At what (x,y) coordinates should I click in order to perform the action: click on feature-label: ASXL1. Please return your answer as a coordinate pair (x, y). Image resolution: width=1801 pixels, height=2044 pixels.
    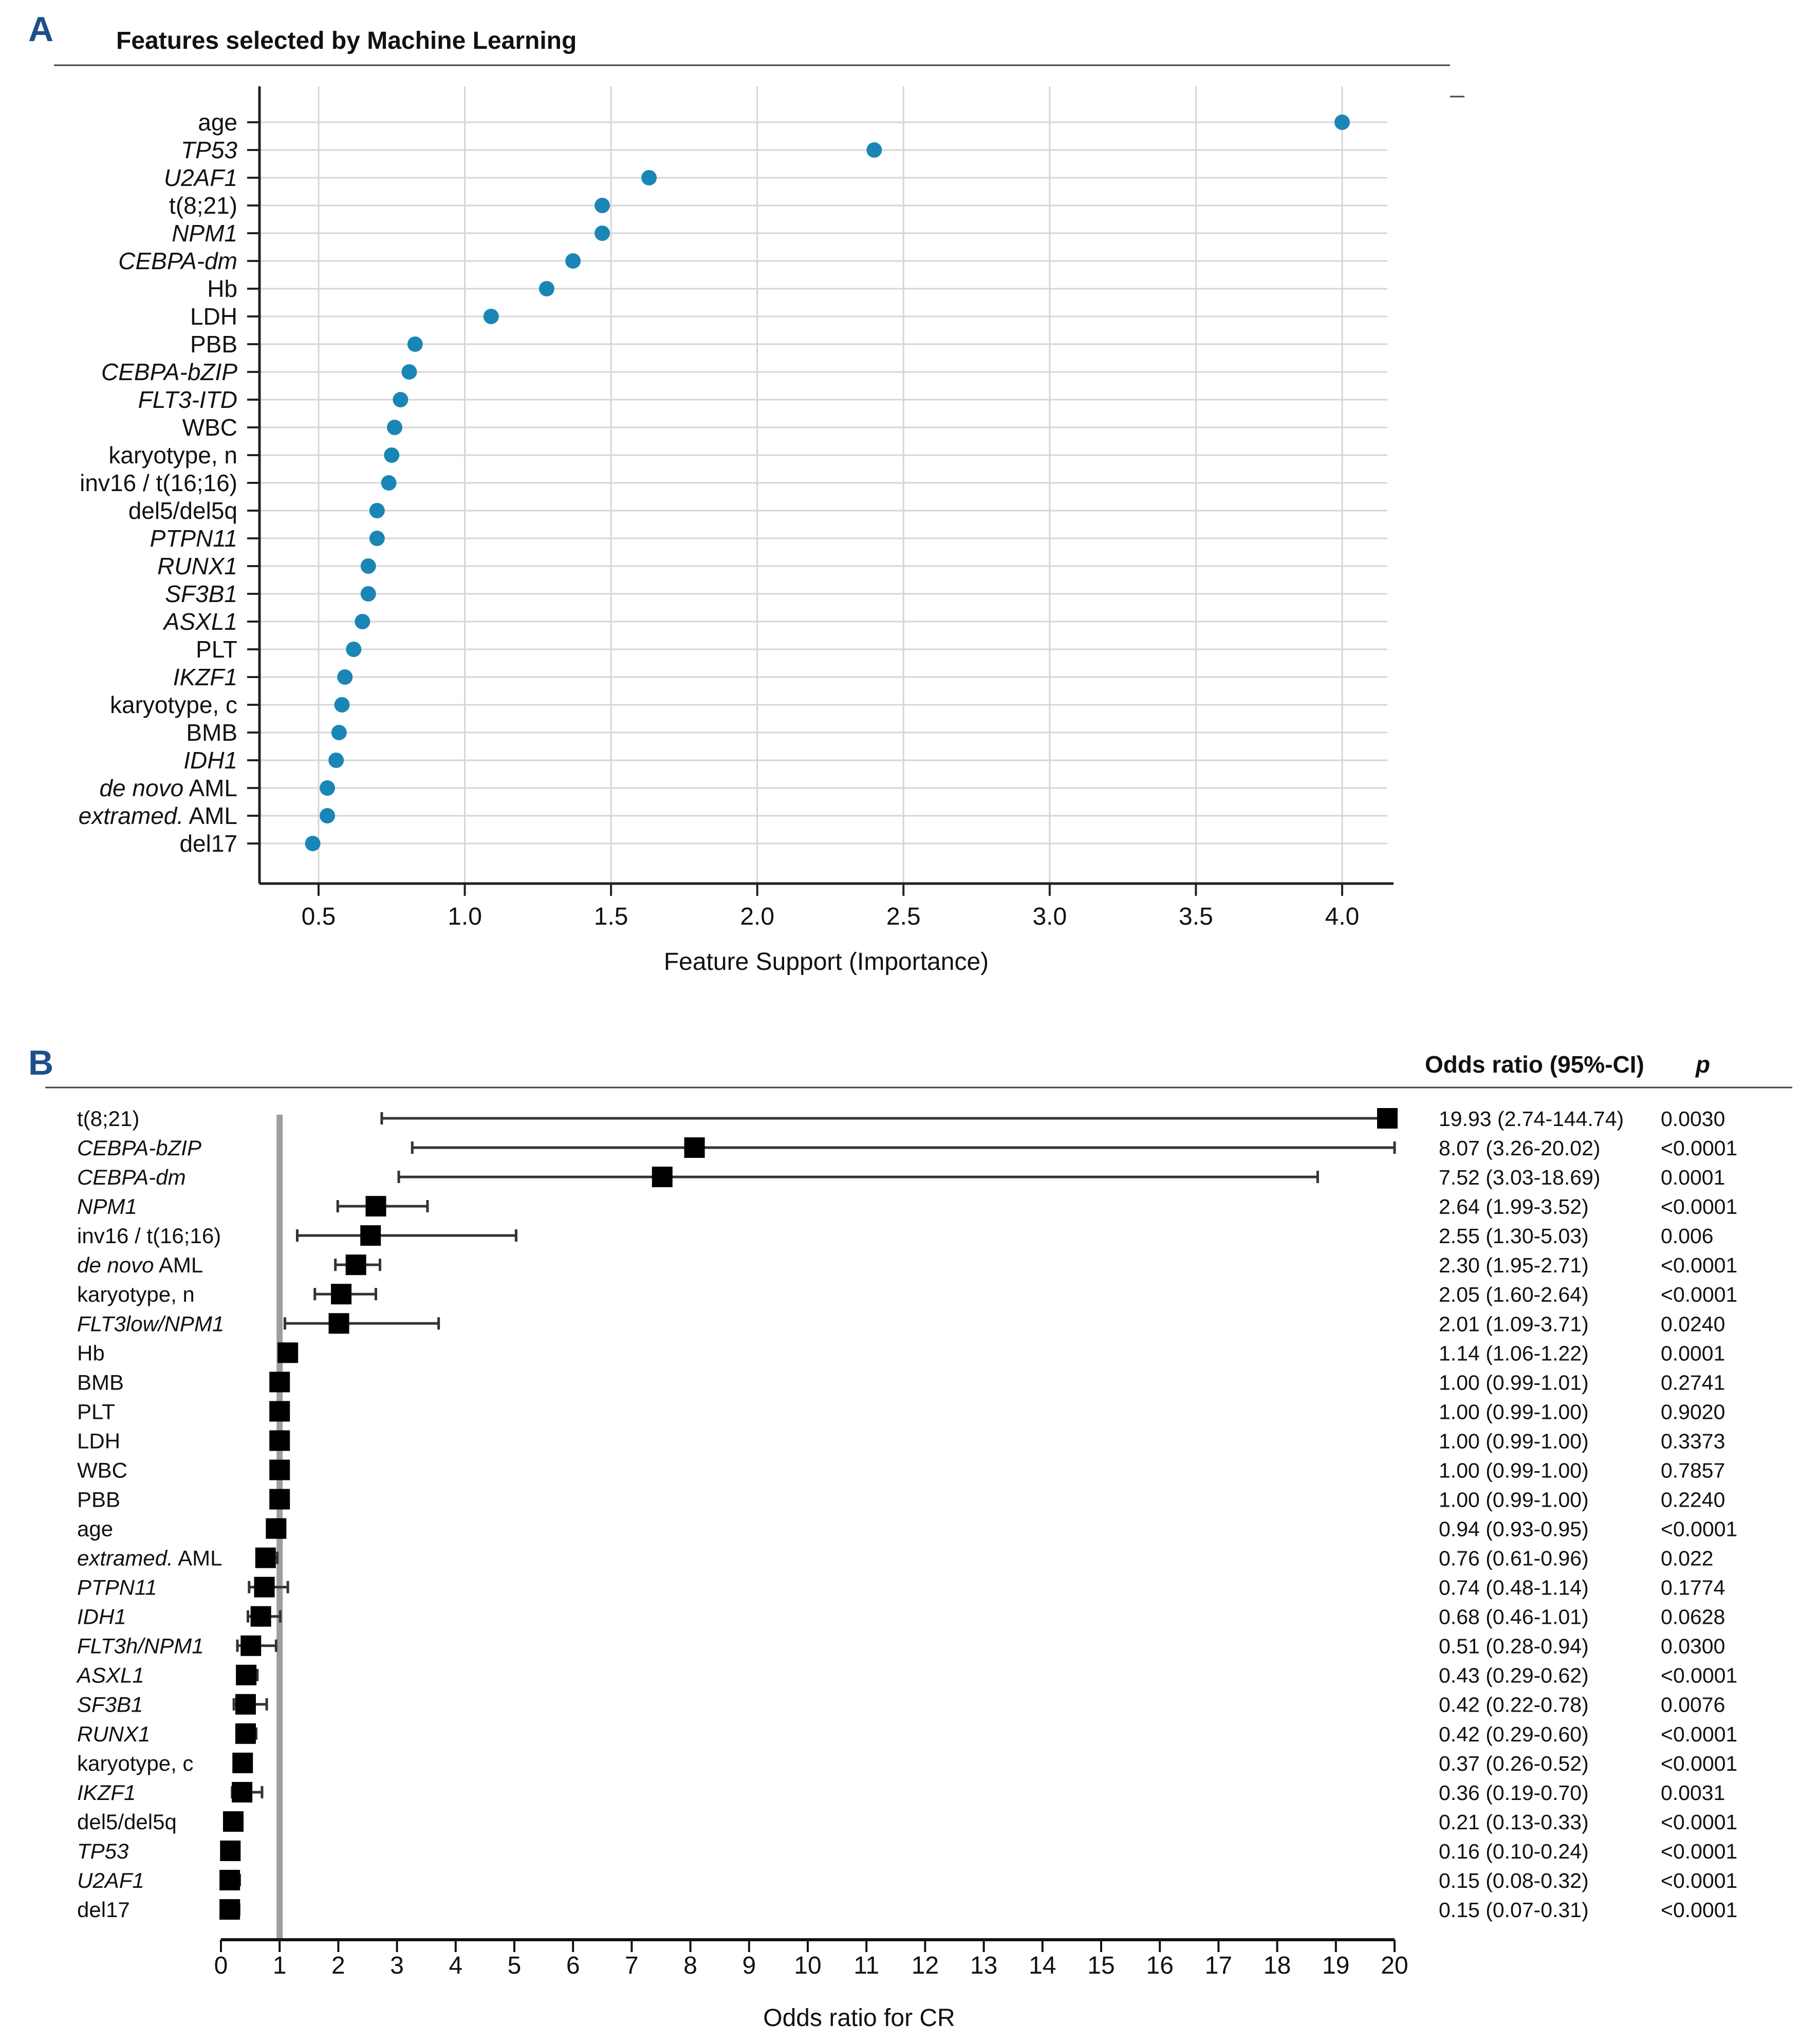
    Looking at the image, I should click on (200, 621).